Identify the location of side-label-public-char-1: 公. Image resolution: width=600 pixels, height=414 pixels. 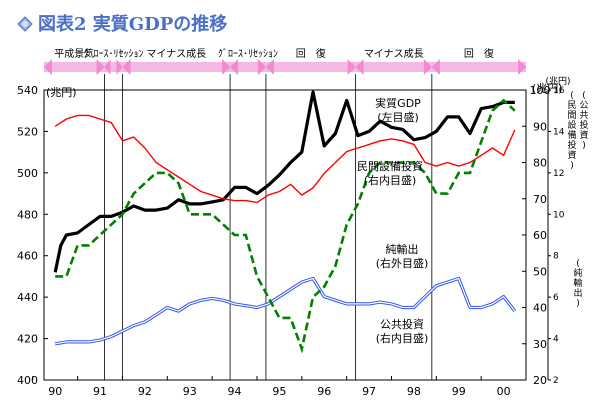
(583, 105).